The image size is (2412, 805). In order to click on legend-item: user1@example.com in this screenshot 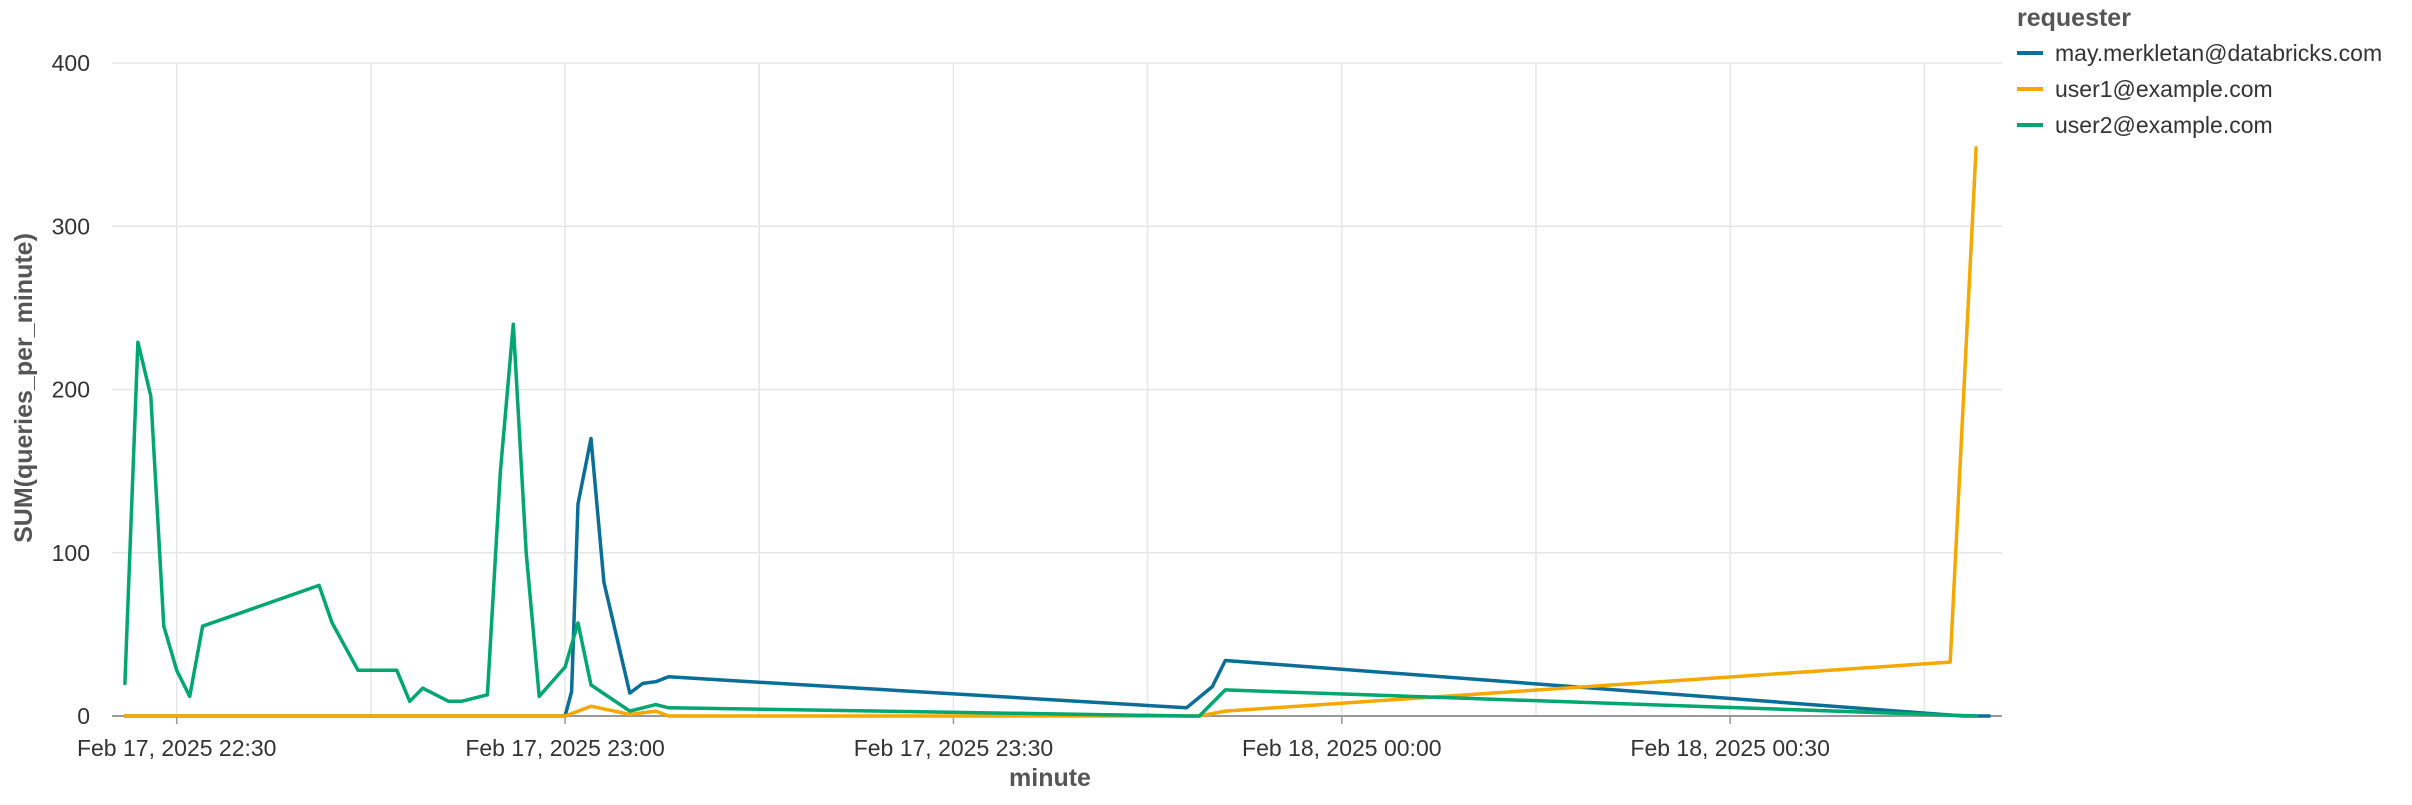, I will do `click(2145, 89)`.